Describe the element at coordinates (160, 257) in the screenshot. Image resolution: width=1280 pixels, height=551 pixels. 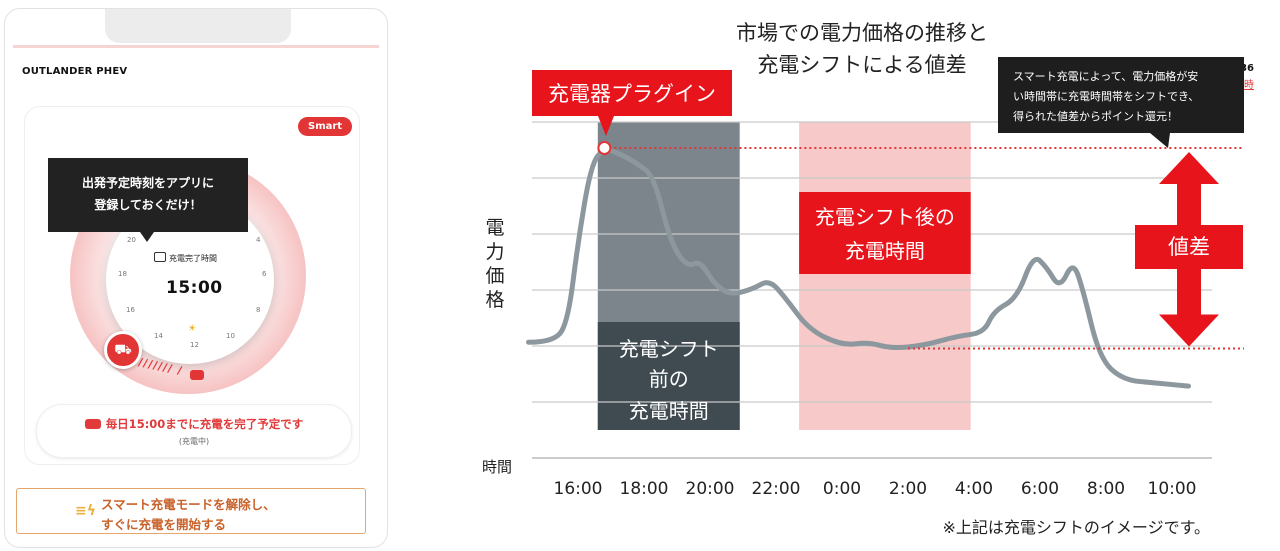
I see `car-plug-icon` at that location.